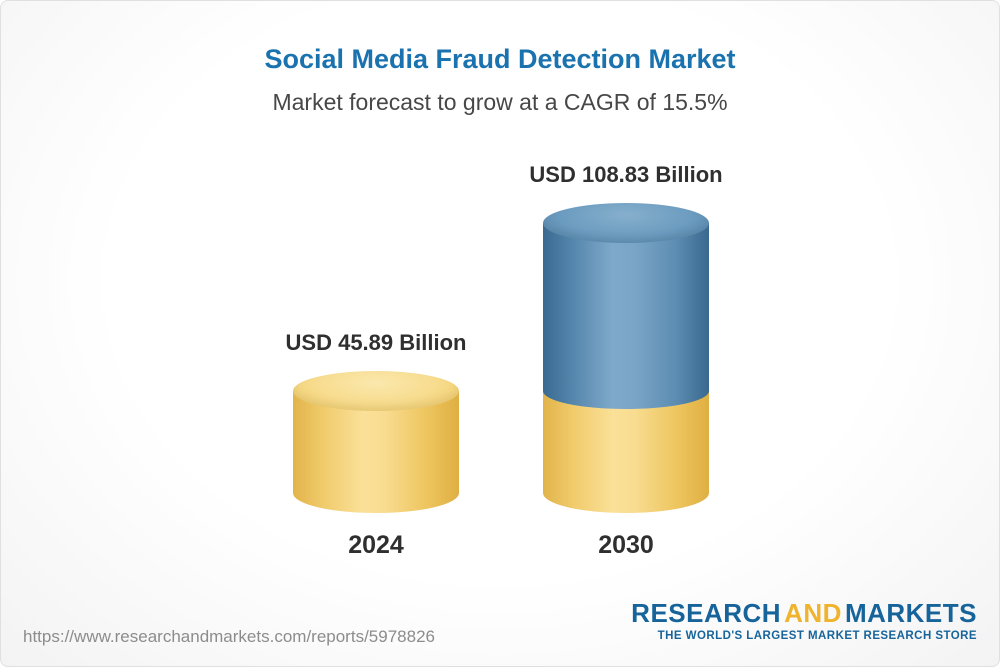  I want to click on logo-word-and: AND, so click(813, 613).